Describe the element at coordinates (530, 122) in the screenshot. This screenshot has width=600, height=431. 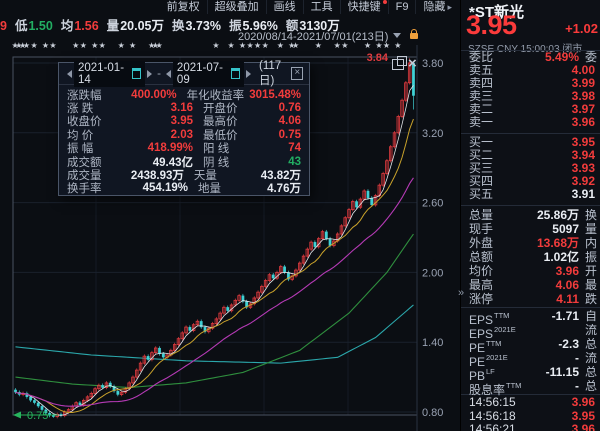
I see `ask-row: 卖一 3.96` at that location.